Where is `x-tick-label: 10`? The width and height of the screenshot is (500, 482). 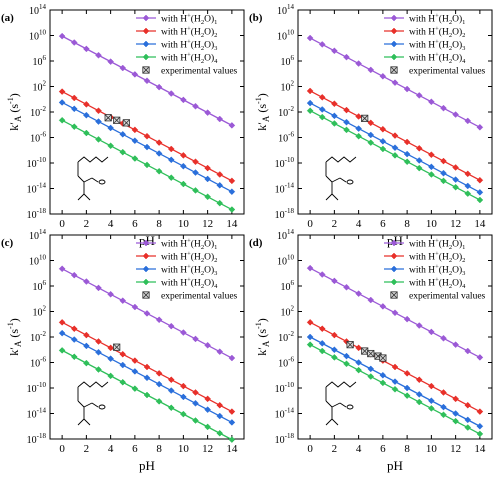
x-tick-label: 10 is located at coordinates (184, 224).